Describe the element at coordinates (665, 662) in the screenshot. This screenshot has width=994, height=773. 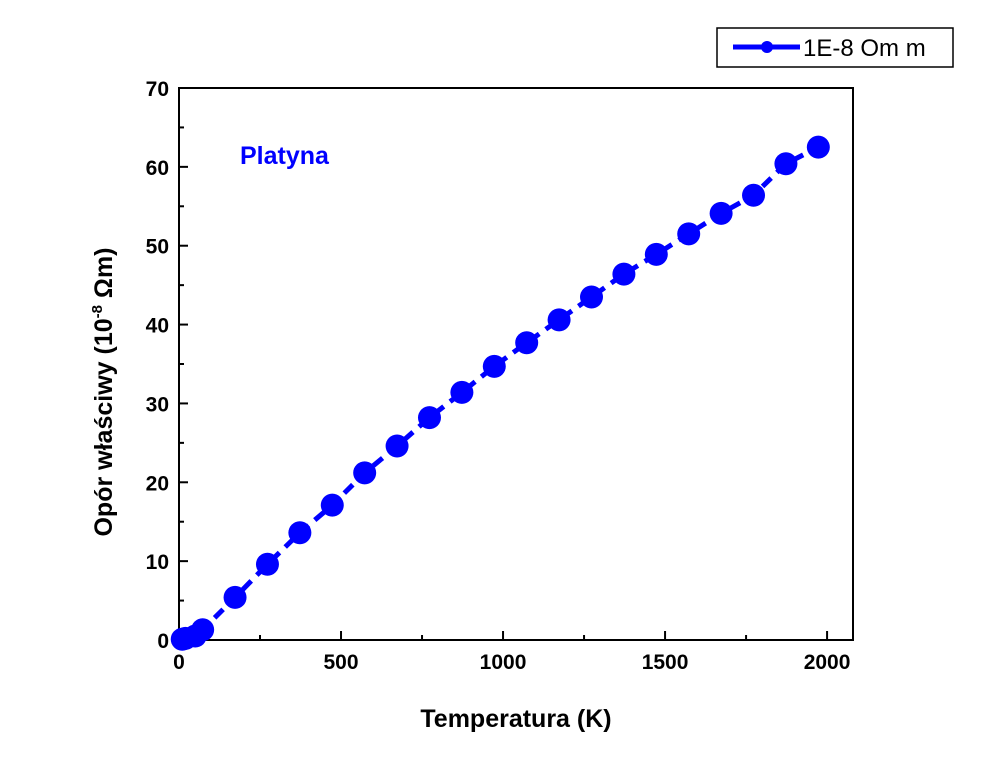
I see `x-tick-label: 1500` at that location.